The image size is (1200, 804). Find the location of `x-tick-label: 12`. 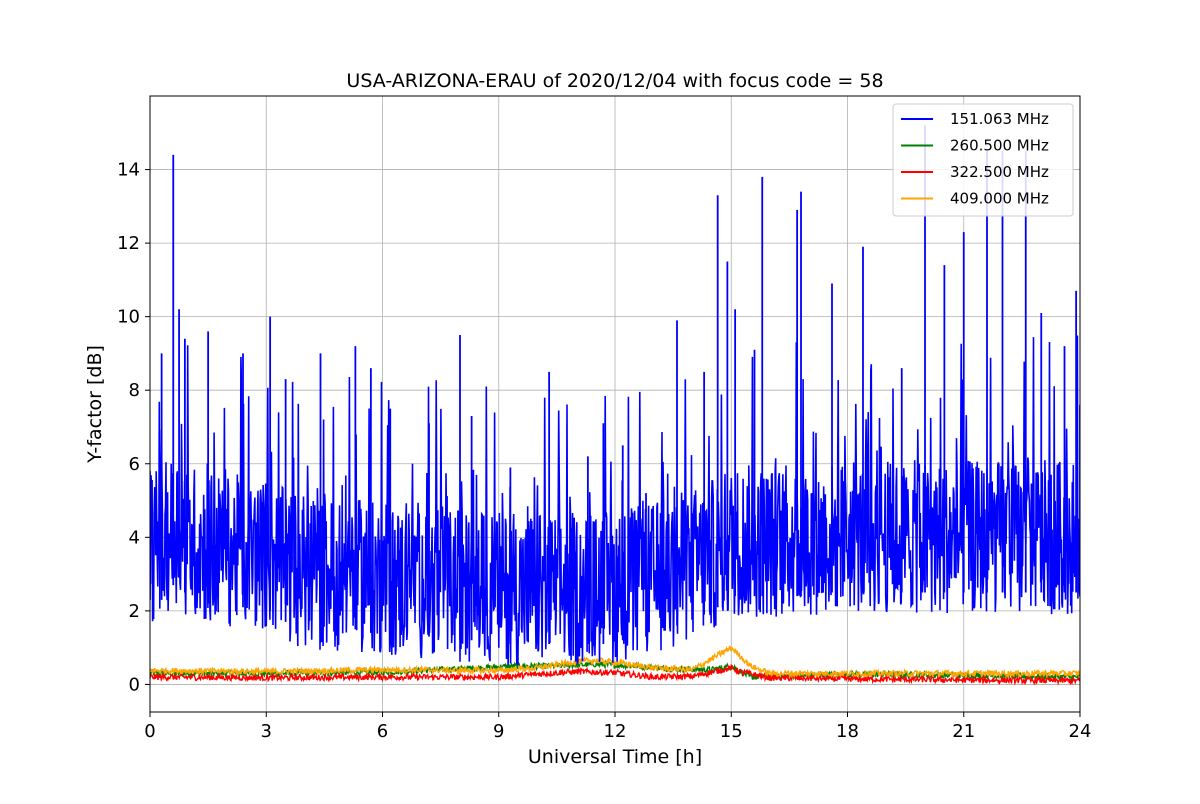

x-tick-label: 12 is located at coordinates (615, 731).